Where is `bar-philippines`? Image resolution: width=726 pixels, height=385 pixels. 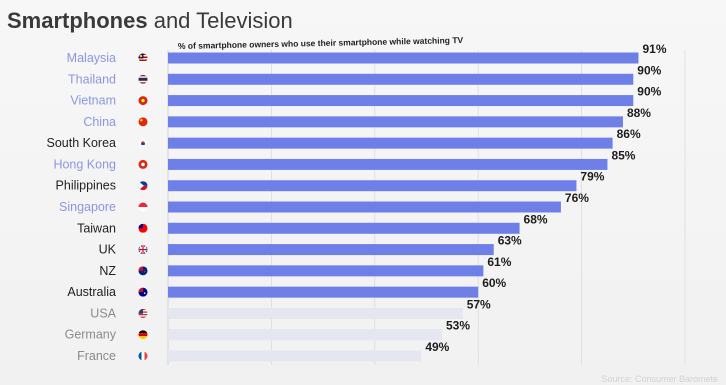
bar-philippines is located at coordinates (372, 186).